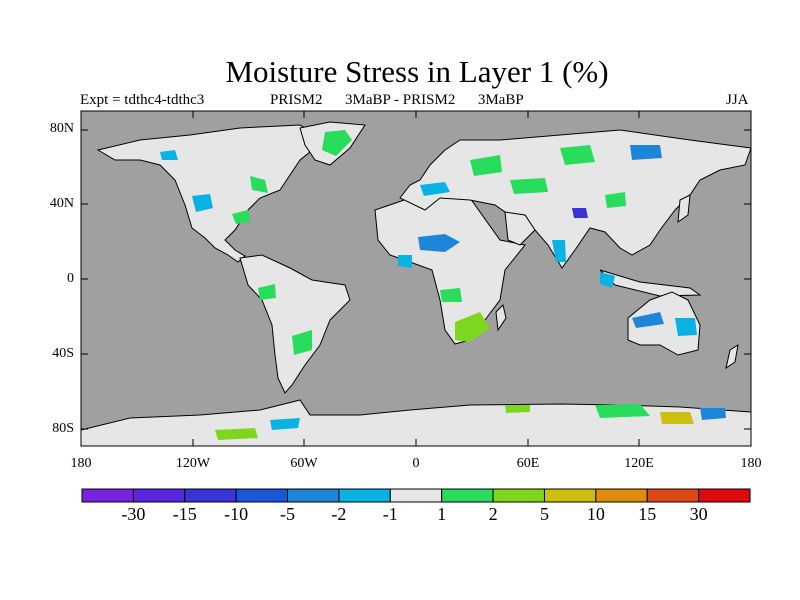 The width and height of the screenshot is (800, 600). Describe the element at coordinates (451, 295) in the screenshot. I see `patch-congo` at that location.